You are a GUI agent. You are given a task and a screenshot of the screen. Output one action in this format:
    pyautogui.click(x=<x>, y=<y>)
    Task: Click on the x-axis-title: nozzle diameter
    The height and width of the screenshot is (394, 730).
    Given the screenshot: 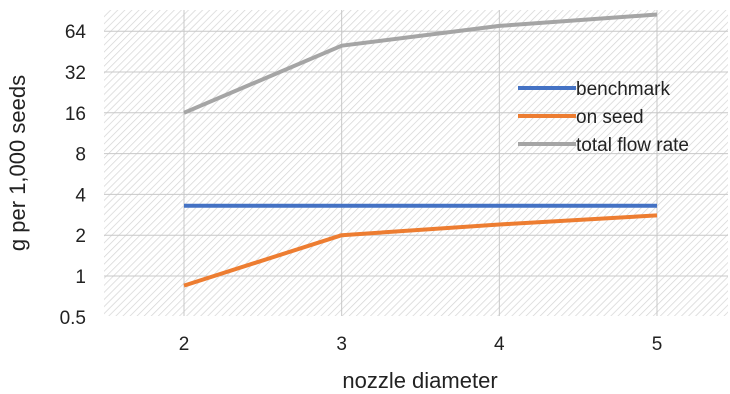 What is the action you would take?
    pyautogui.click(x=419, y=380)
    